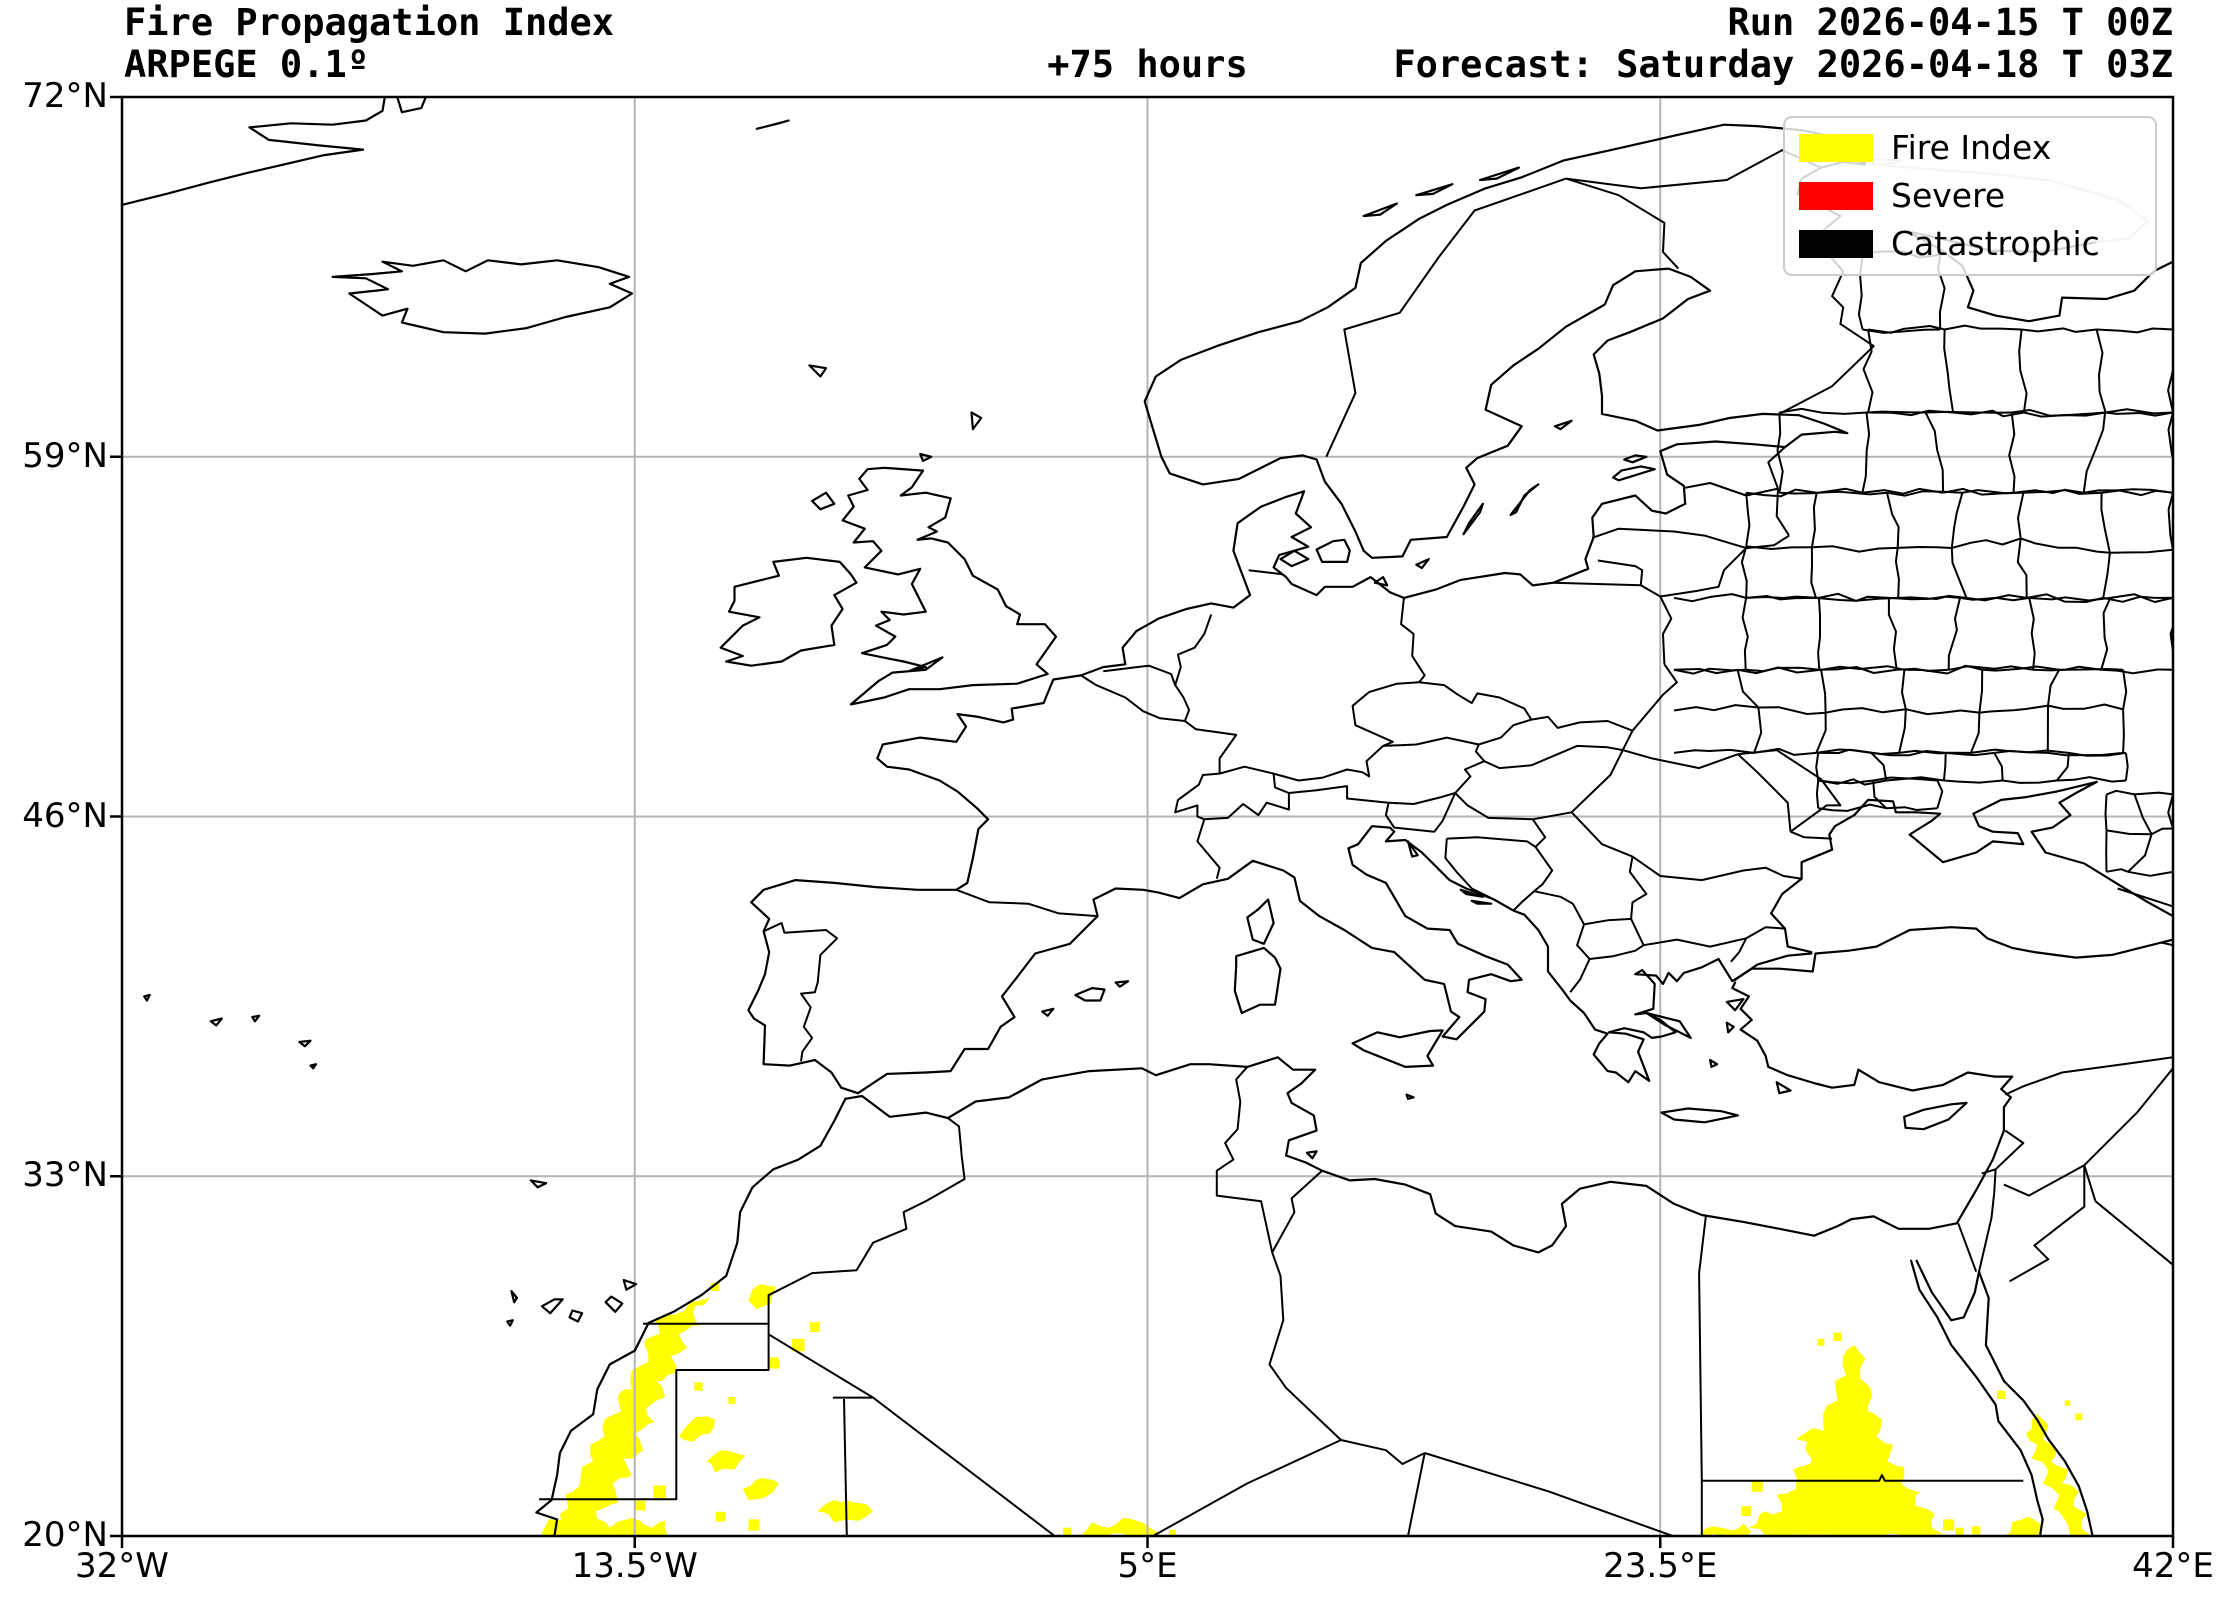  Describe the element at coordinates (1342, 807) in the screenshot. I see `border-it-at-si` at that location.